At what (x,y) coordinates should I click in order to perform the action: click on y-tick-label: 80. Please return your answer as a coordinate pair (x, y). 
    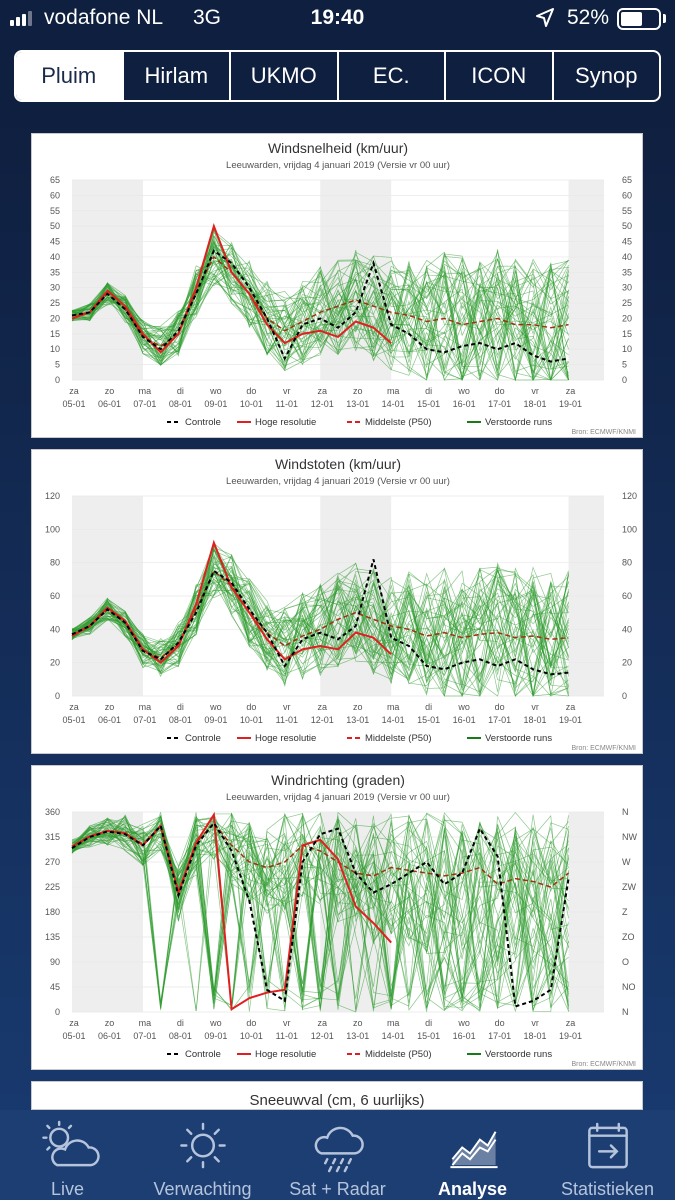
    Looking at the image, I should click on (55, 563).